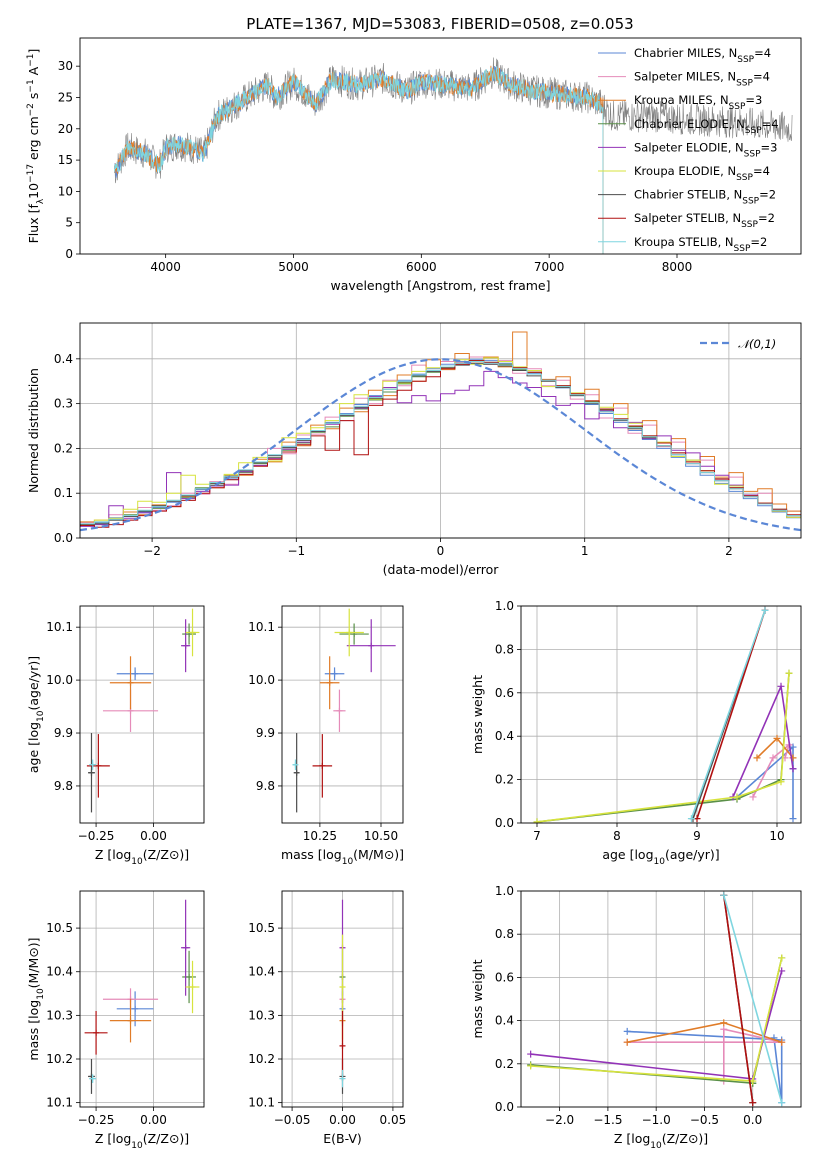  Describe the element at coordinates (504, 891) in the screenshot. I see `y-tick-label: 1.0` at that location.